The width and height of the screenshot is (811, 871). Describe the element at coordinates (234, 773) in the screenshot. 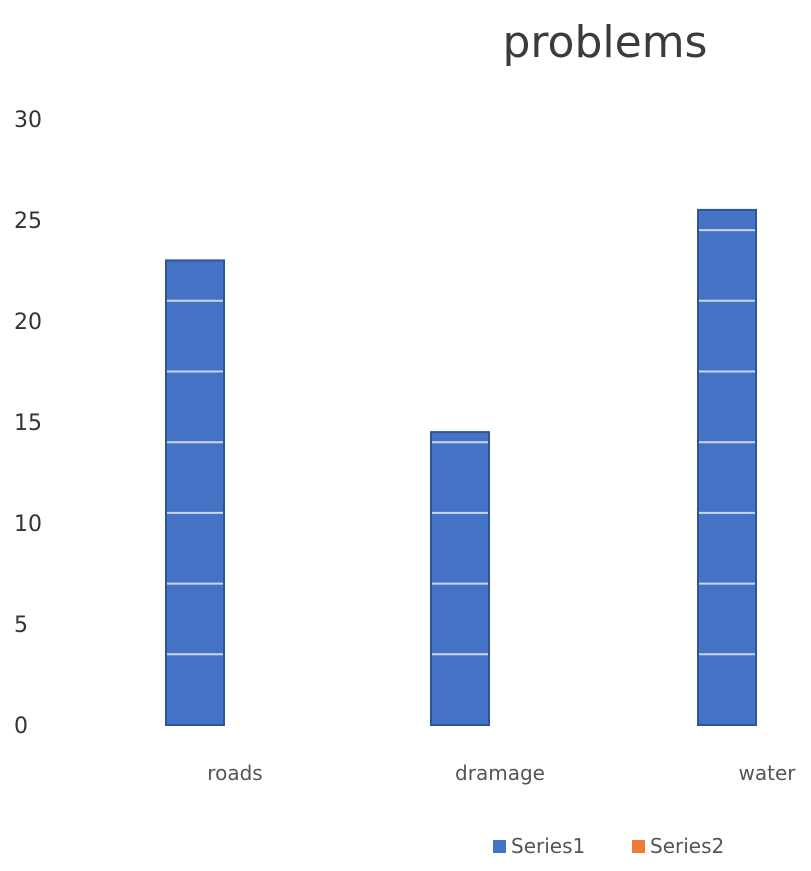

I see `x-tick-label: roads` at that location.